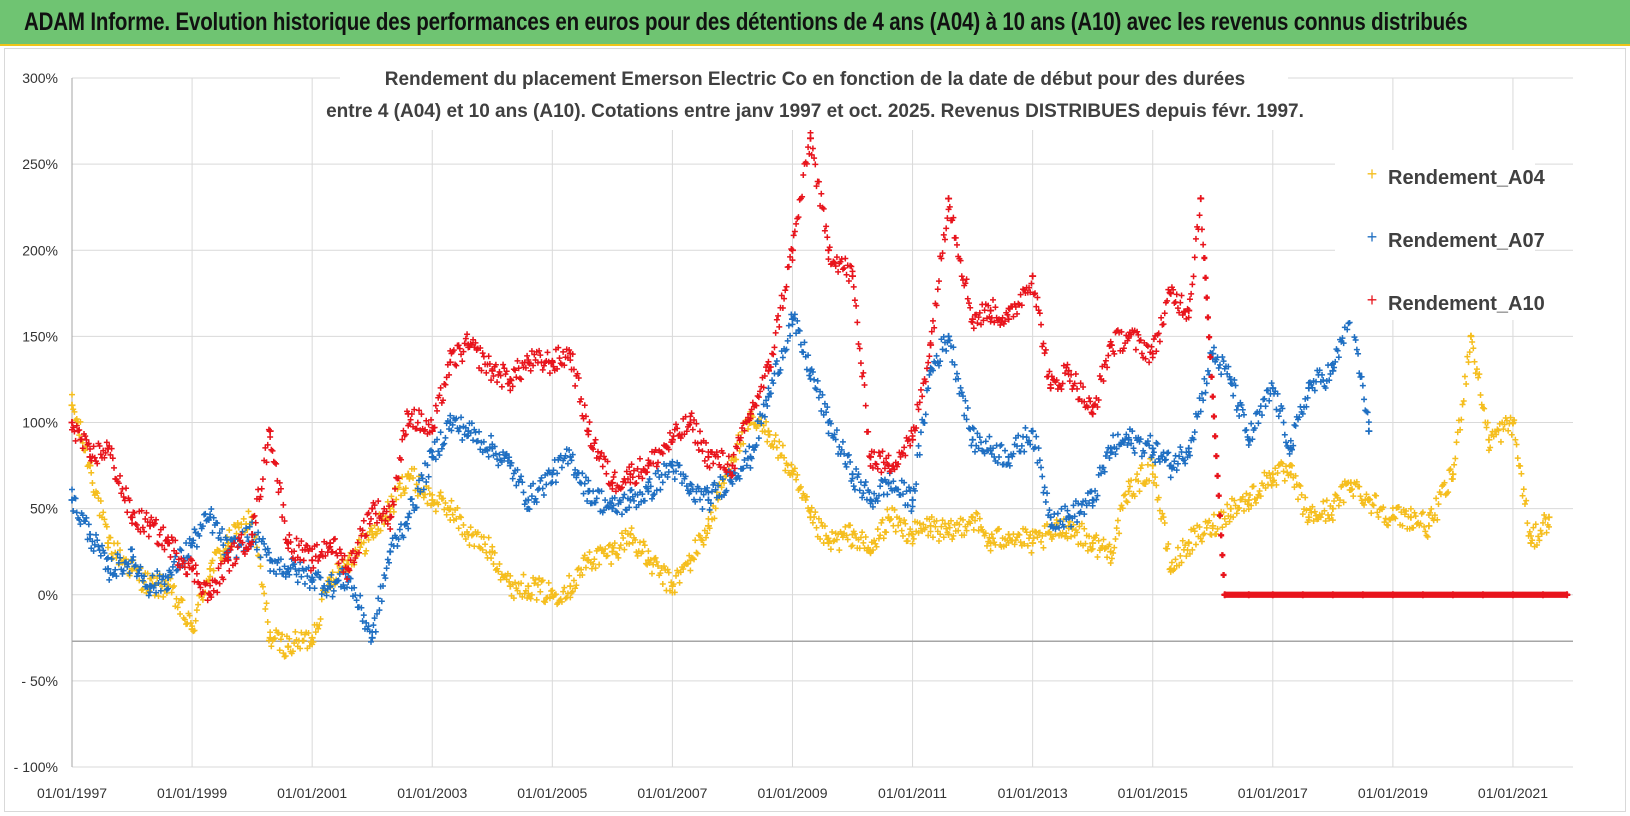 The width and height of the screenshot is (1630, 816). What do you see at coordinates (72, 793) in the screenshot?
I see `x-tick-label: 01/01/1997` at bounding box center [72, 793].